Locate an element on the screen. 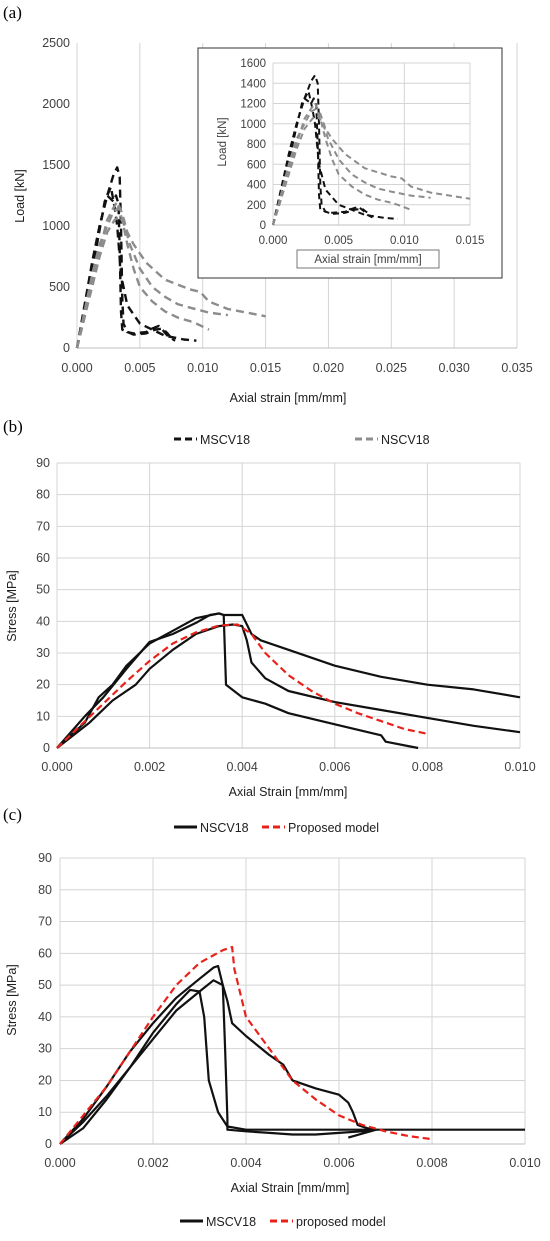  inset-y-tick-label: 200 is located at coordinates (256, 206).